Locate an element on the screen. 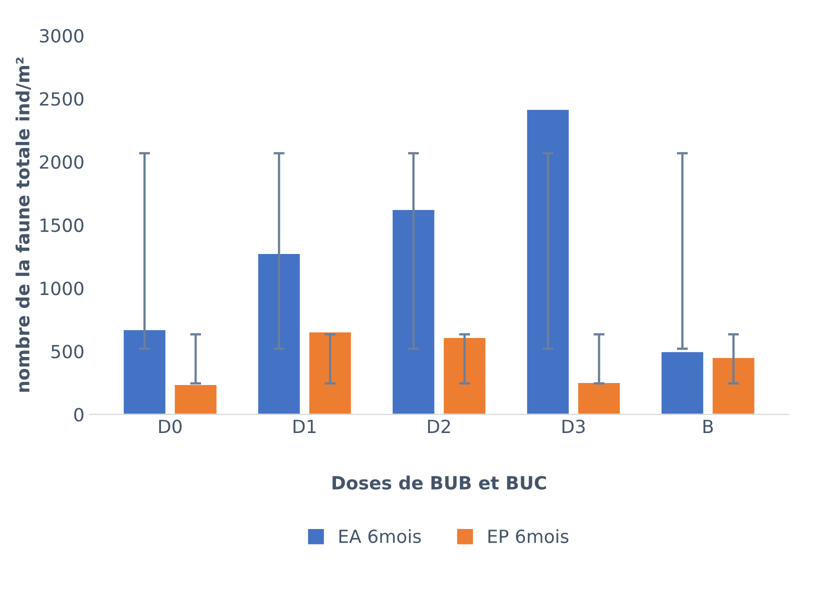 The height and width of the screenshot is (592, 813). y-tick-label: 500 is located at coordinates (68, 351).